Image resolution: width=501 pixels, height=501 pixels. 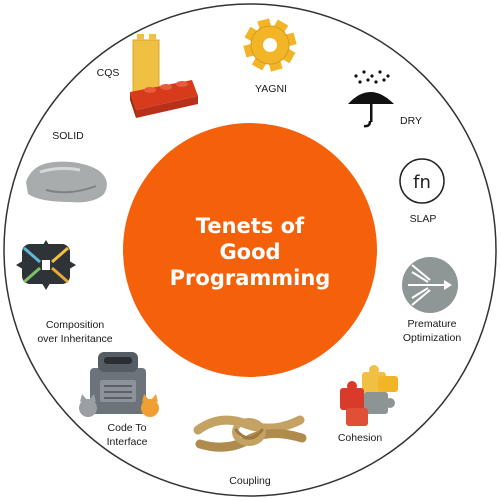 What do you see at coordinates (74, 339) in the screenshot?
I see `composition-label-line-2: over Inheritance` at bounding box center [74, 339].